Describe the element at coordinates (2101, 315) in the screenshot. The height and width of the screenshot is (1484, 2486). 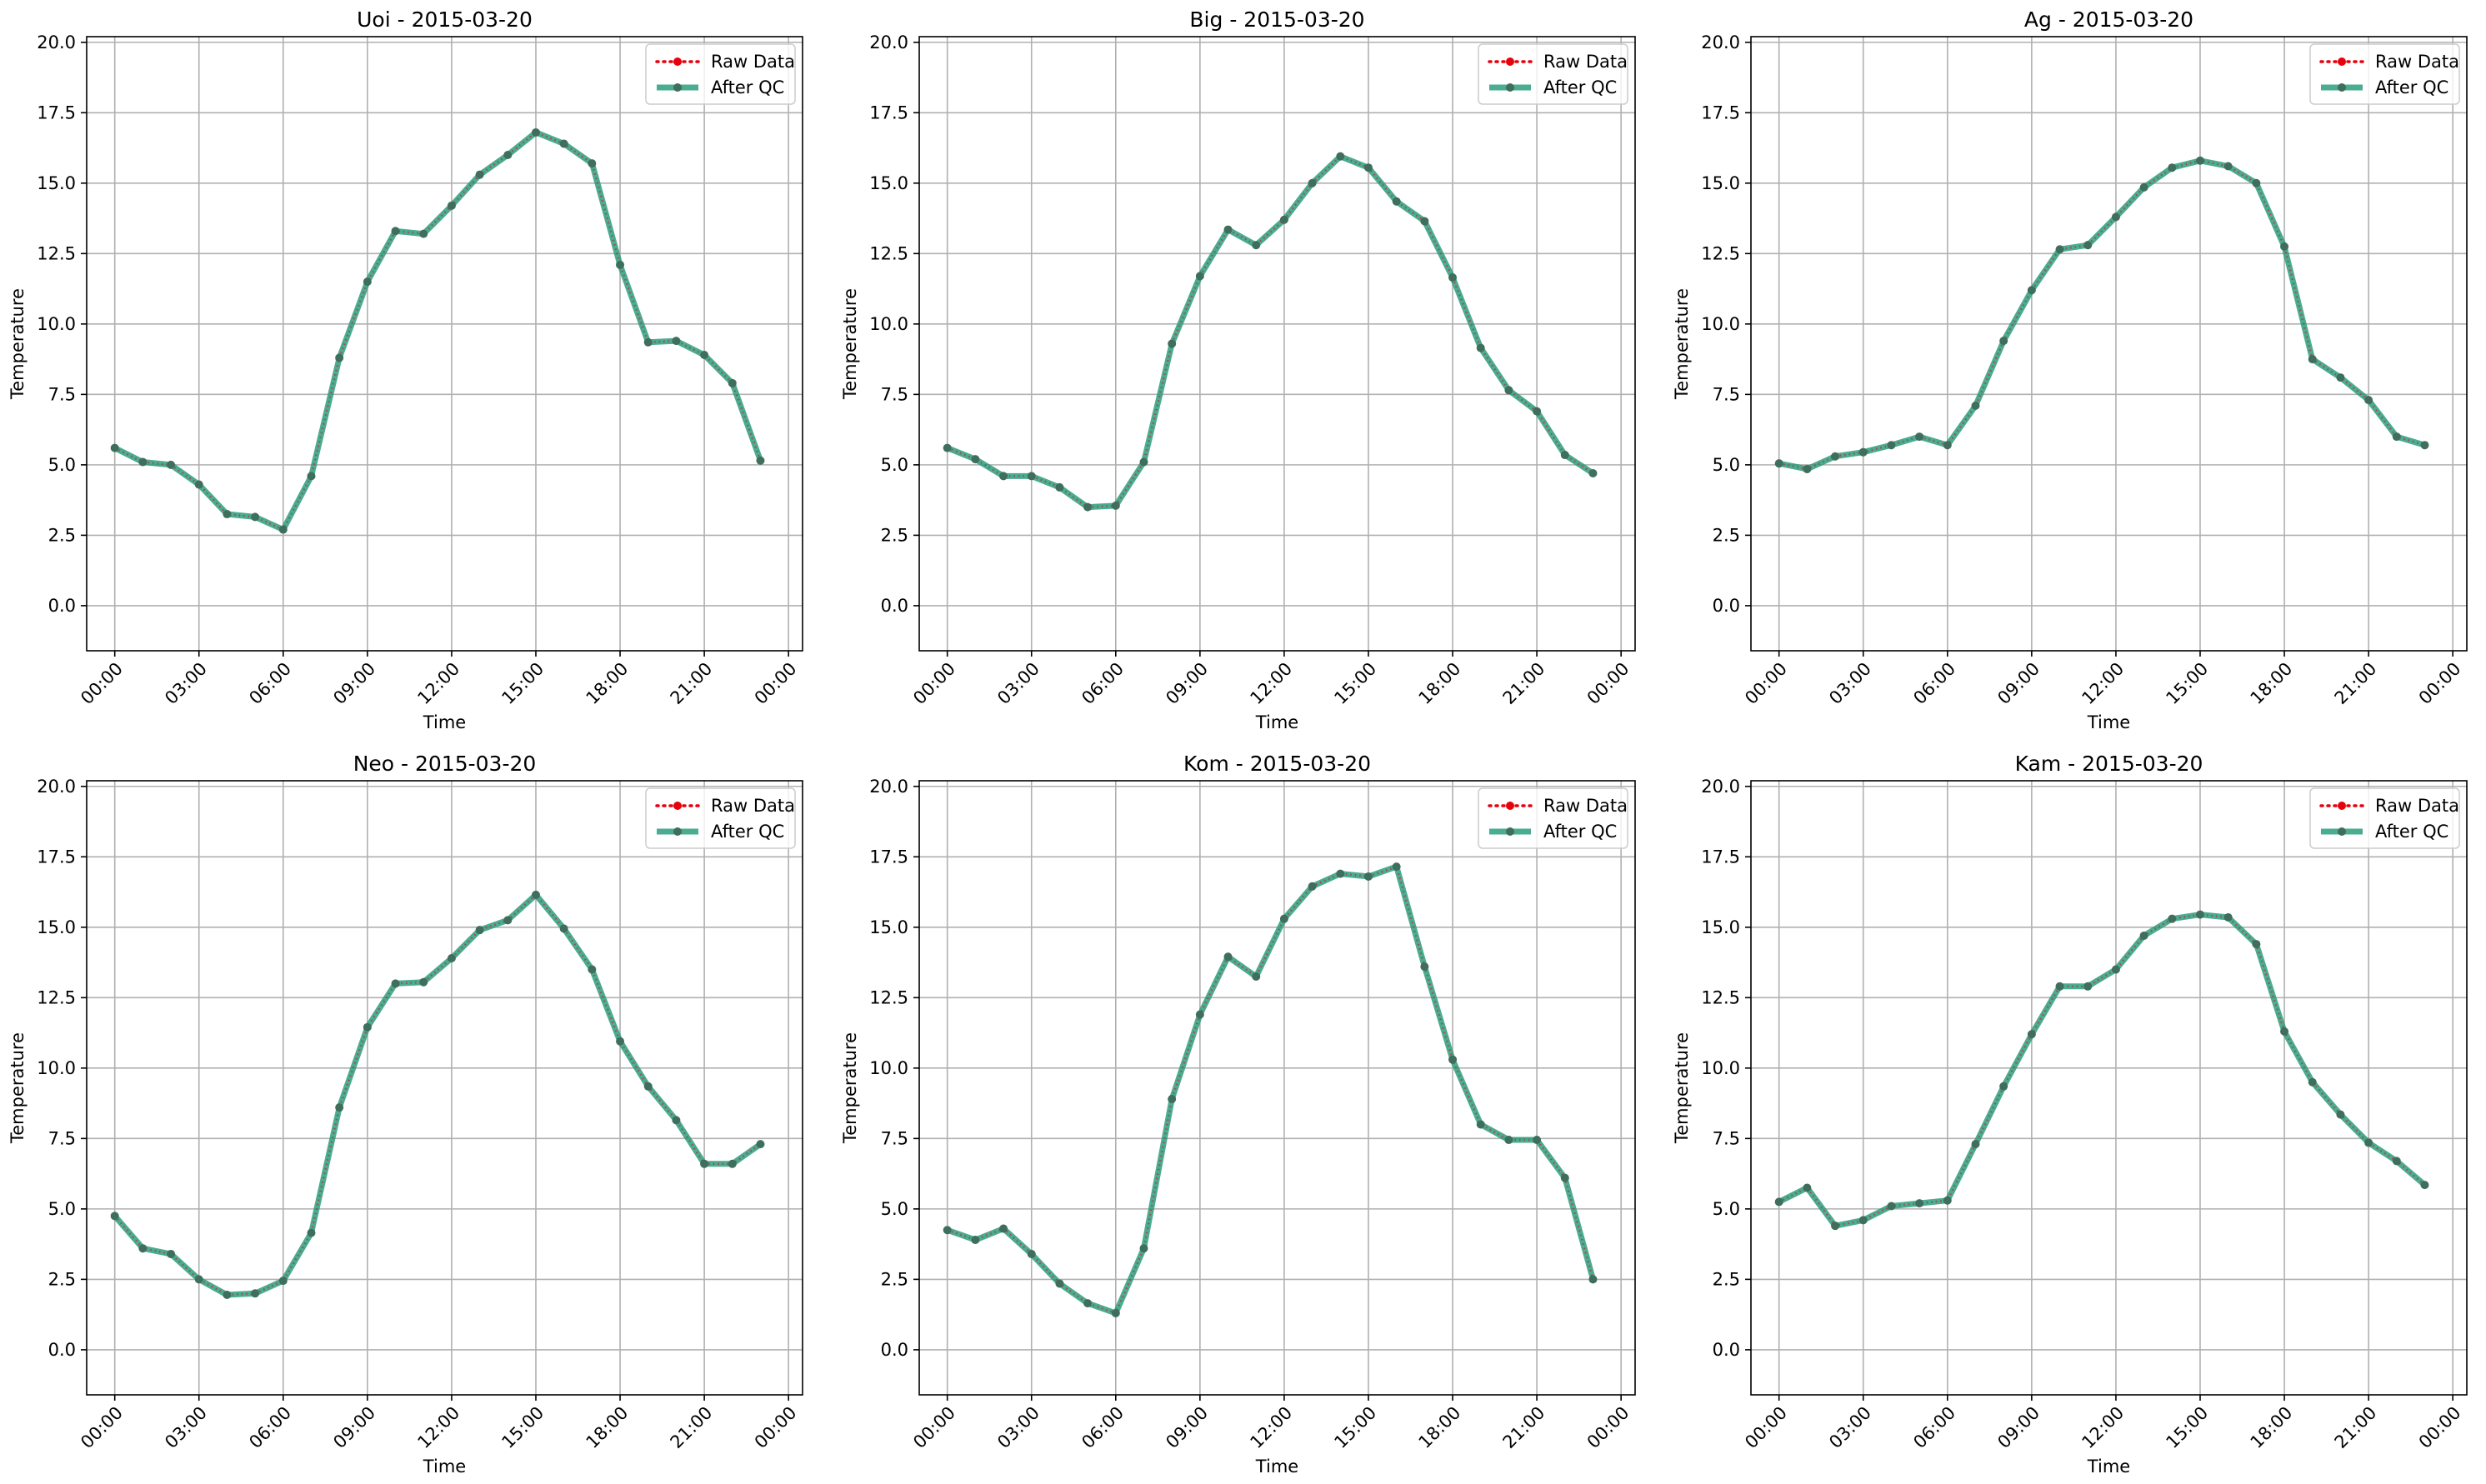
I see `series-raw-data-line` at that location.